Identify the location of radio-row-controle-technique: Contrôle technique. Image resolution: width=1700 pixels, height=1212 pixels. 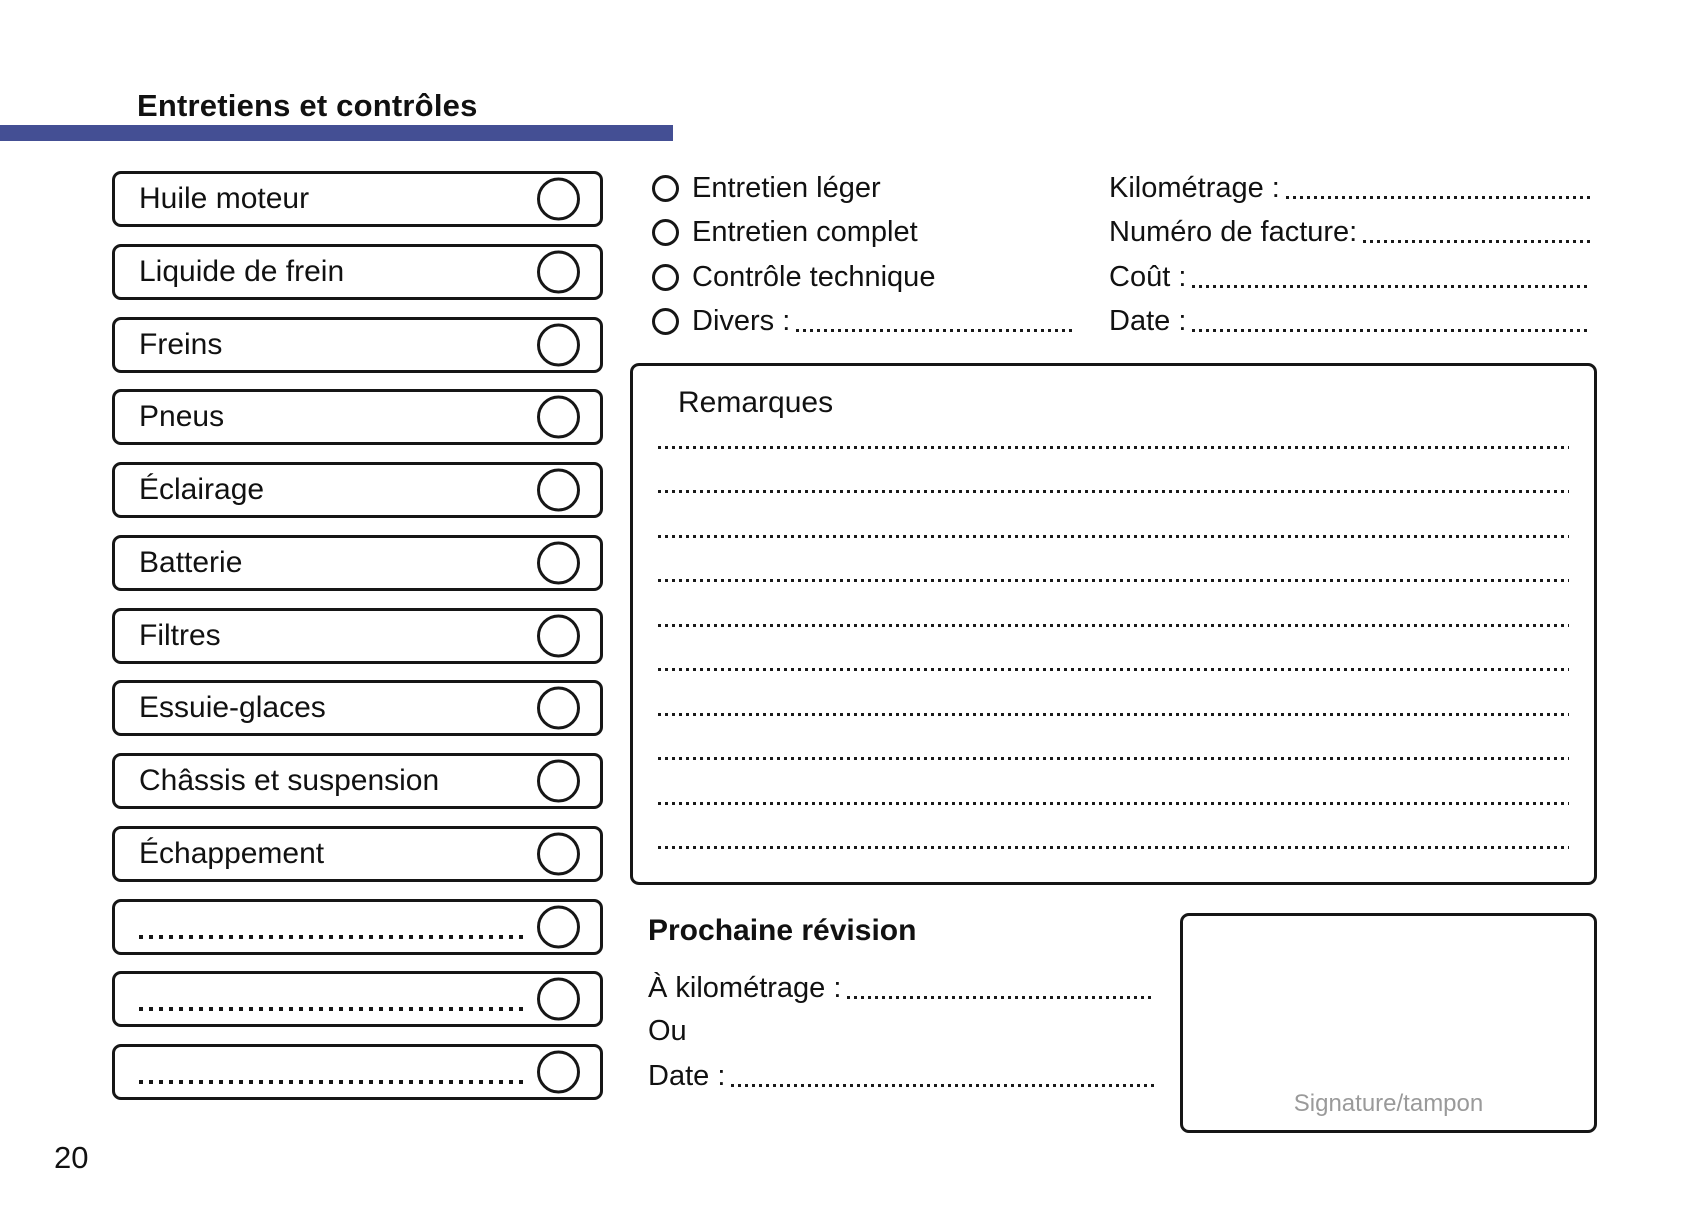
(793, 277).